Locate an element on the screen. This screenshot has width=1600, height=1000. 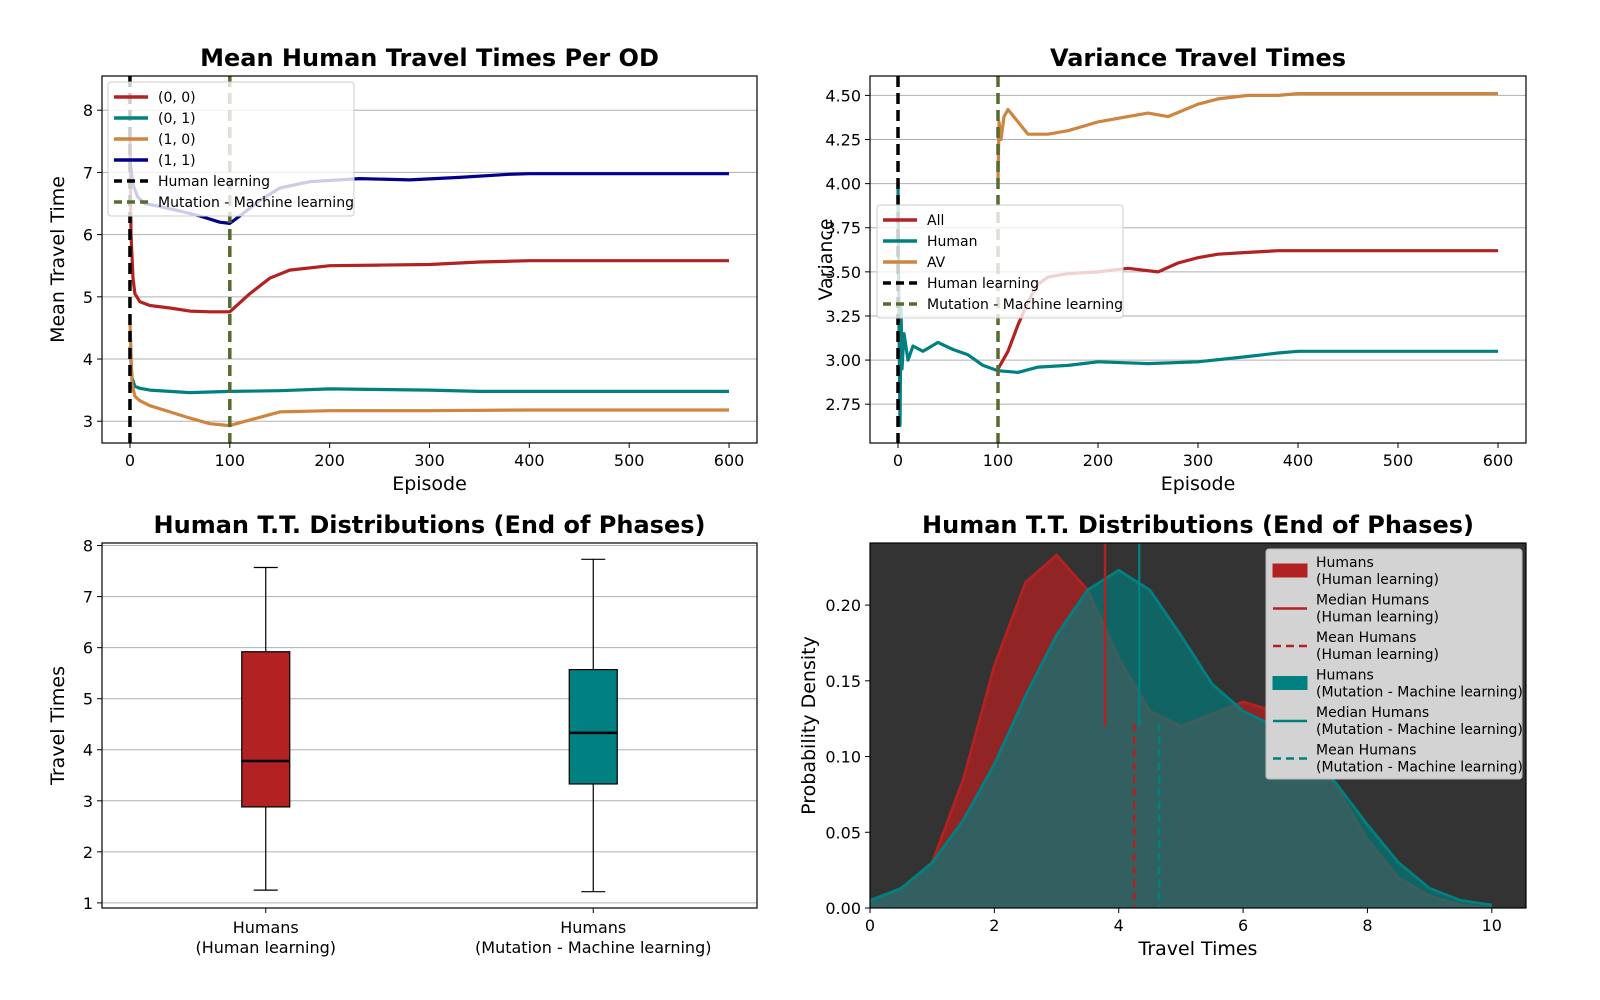
y-axis-label: Travel Times is located at coordinates (58, 726).